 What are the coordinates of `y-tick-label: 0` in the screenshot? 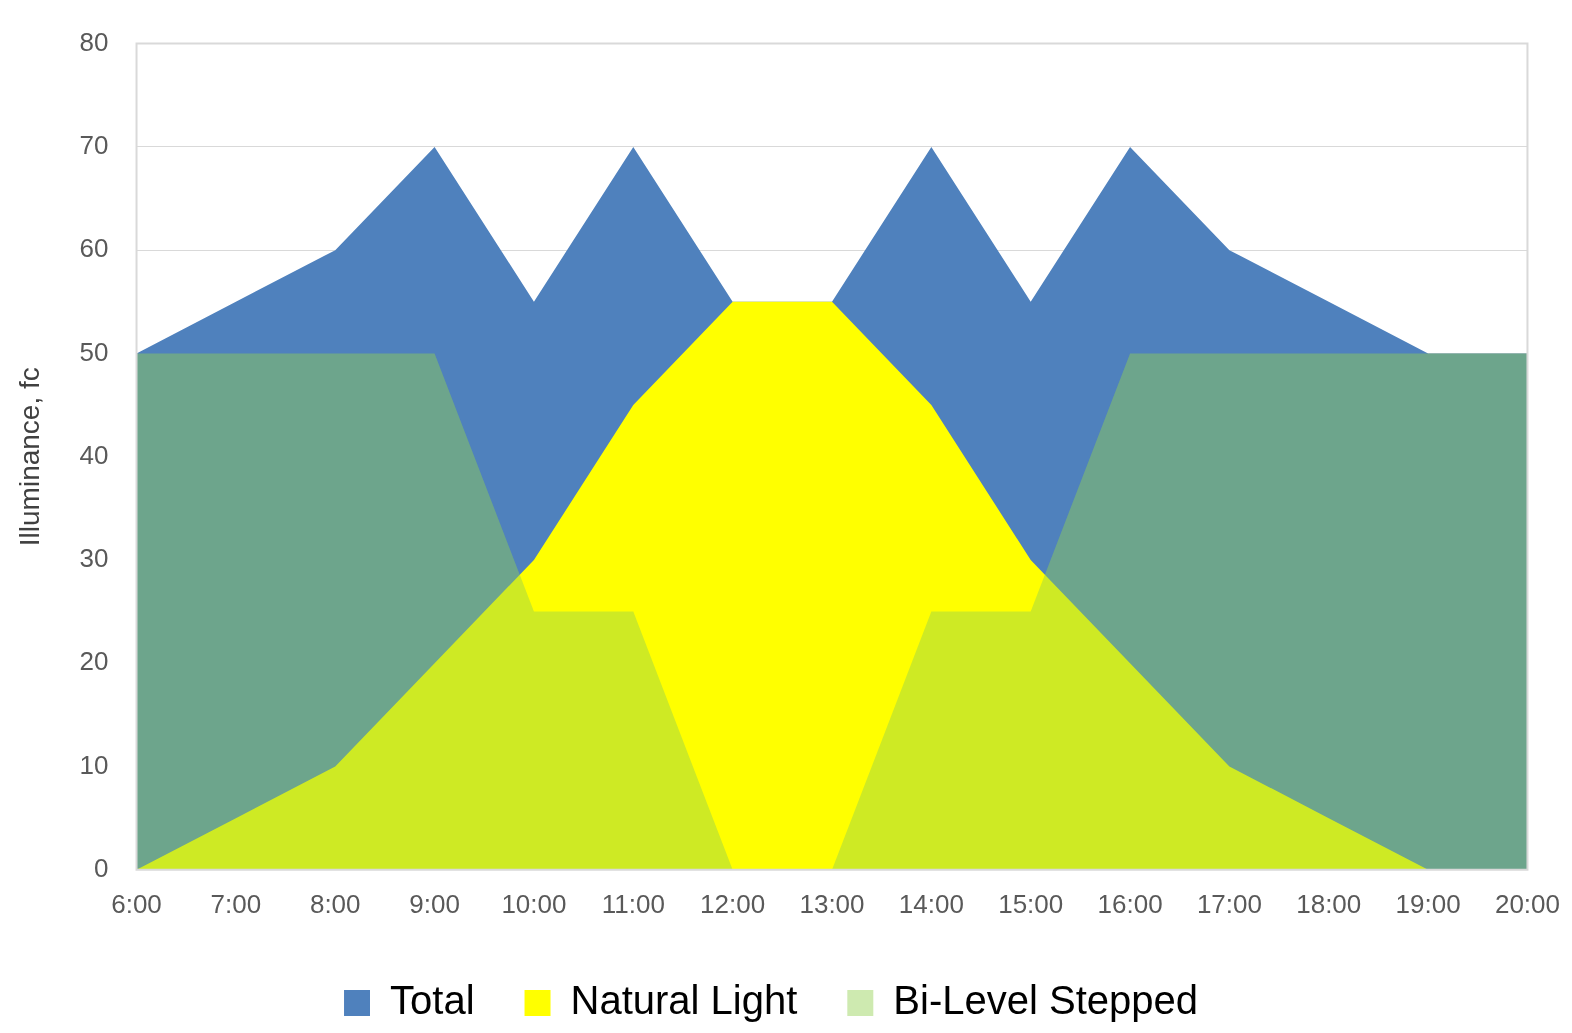 It's located at (101, 867).